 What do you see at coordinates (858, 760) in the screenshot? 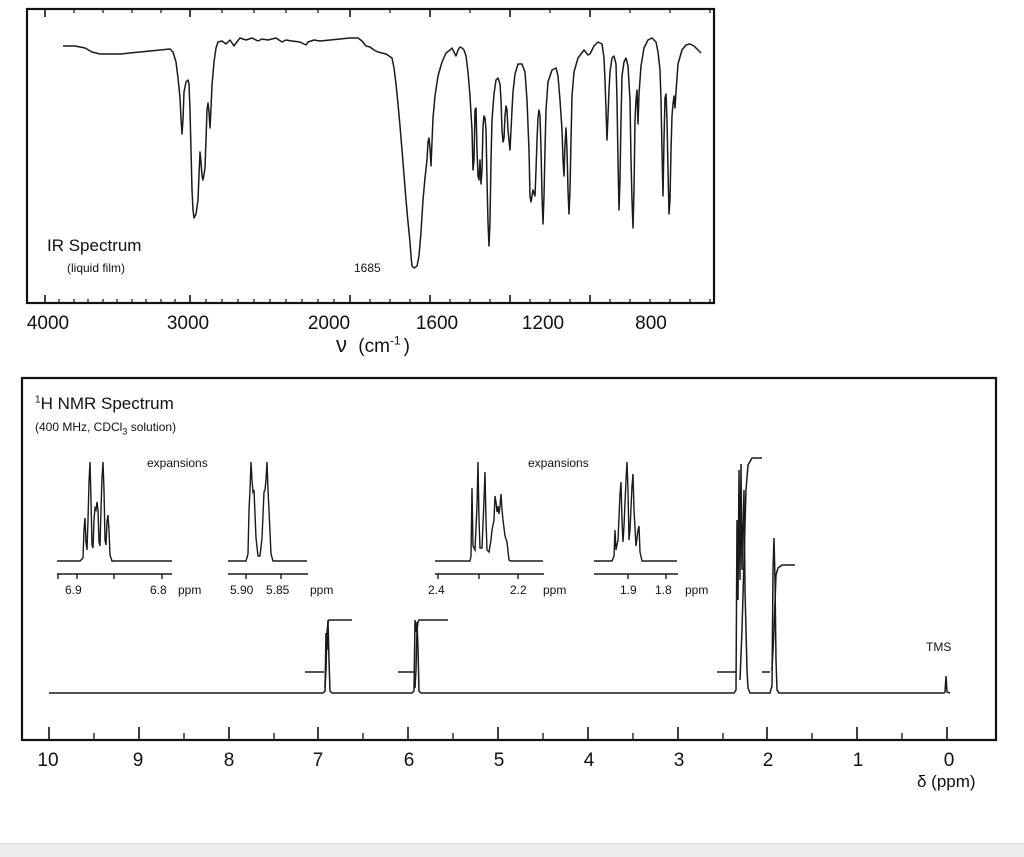
I see `nmr-tick-1: 1` at bounding box center [858, 760].